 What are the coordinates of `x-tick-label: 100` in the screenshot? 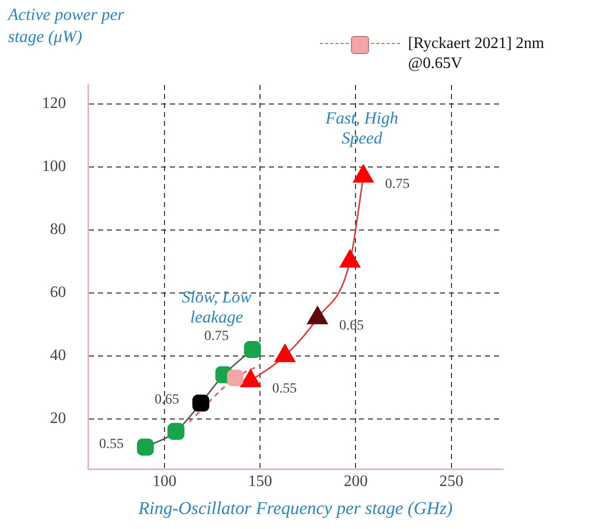 It's located at (164, 481).